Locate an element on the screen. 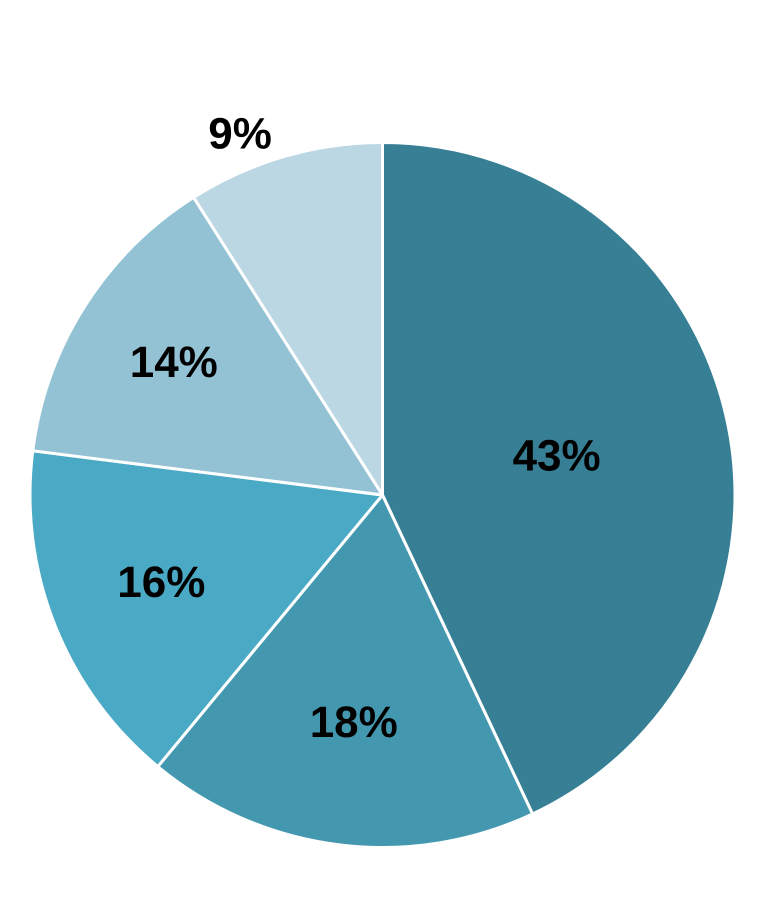 This screenshot has height=905, width=765. data-label: 16% is located at coordinates (161, 583).